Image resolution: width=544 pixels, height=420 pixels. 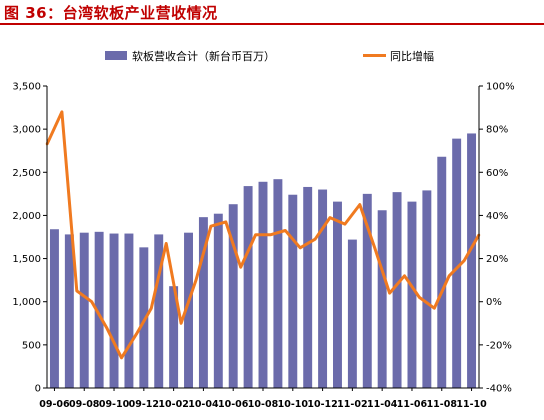 I want to click on left-tick-label: 3,000, so click(x=26, y=130).